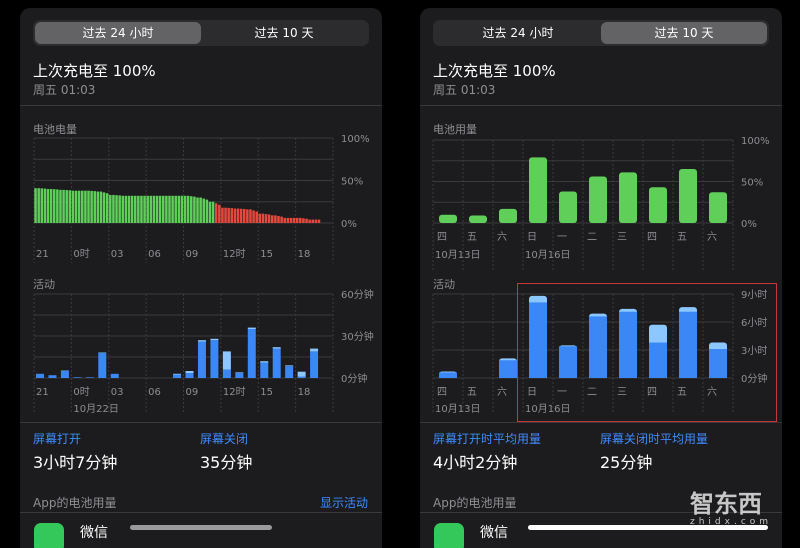 This screenshot has height=548, width=800. I want to click on x-tick-label: 03, so click(117, 254).